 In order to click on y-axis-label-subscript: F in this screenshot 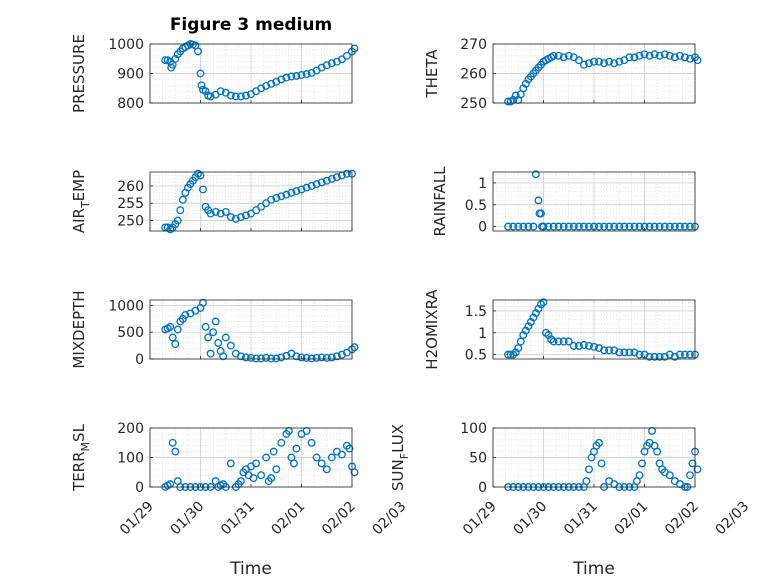, I will do `click(404, 456)`.